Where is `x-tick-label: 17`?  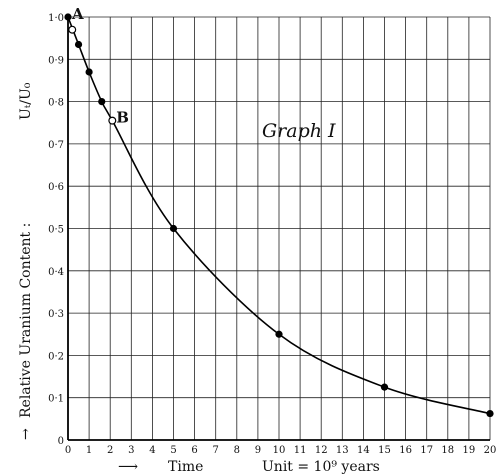 x-tick-label: 17 is located at coordinates (426, 450).